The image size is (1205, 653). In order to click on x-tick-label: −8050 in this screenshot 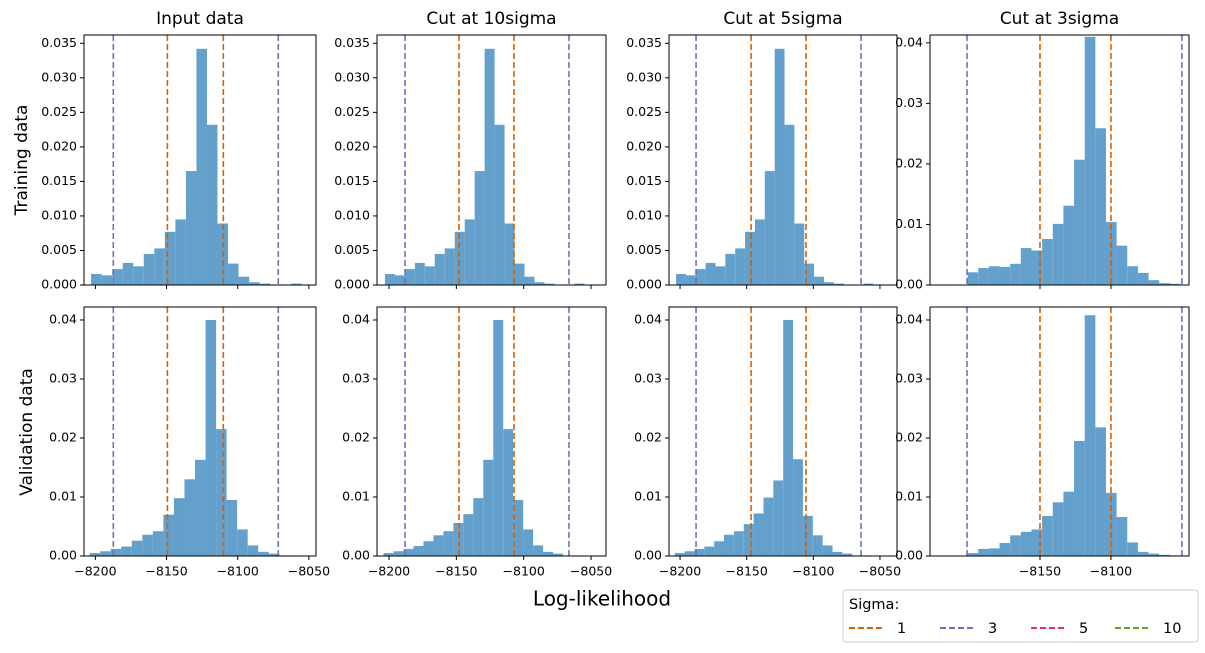, I will do `click(591, 571)`.